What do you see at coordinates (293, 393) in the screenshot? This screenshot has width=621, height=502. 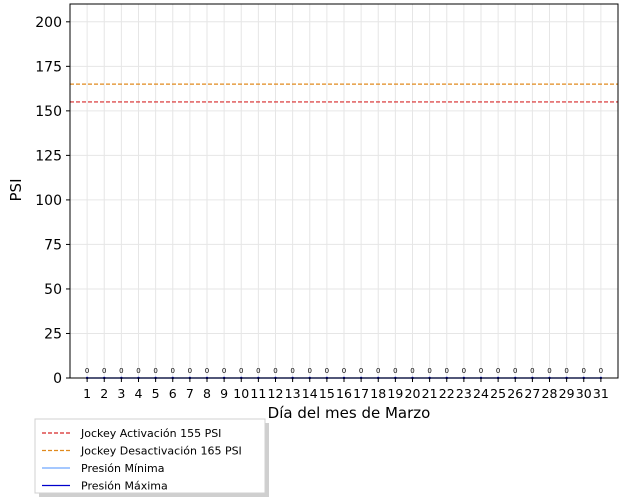 I see `x-tick-label: 13` at bounding box center [293, 393].